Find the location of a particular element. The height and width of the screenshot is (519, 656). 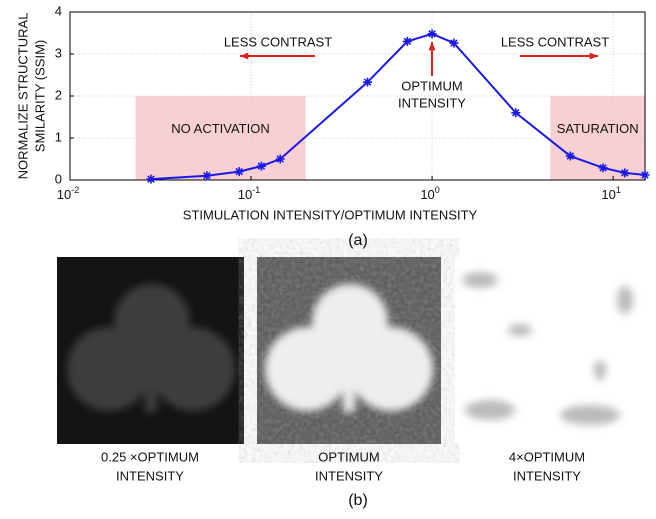

x-tick-label: 10¹ is located at coordinates (610, 193).